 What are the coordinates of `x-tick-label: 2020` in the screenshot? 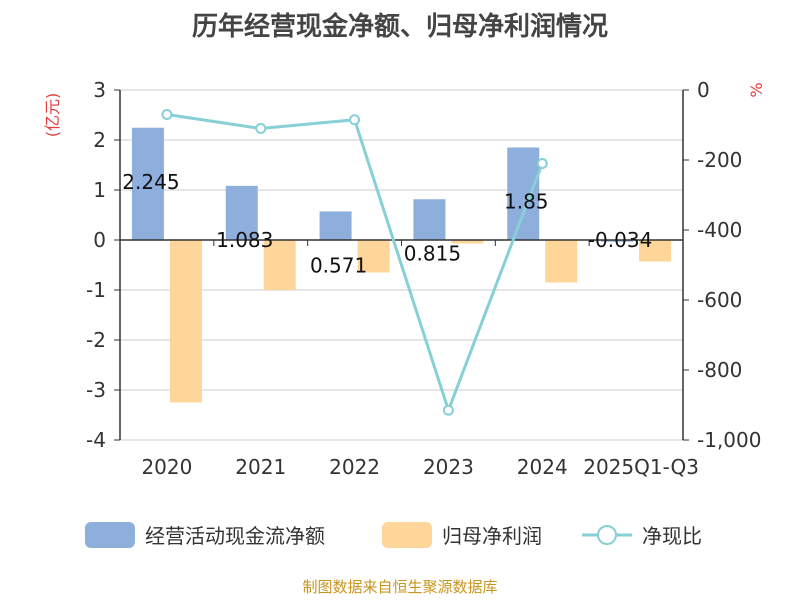 It's located at (166, 467).